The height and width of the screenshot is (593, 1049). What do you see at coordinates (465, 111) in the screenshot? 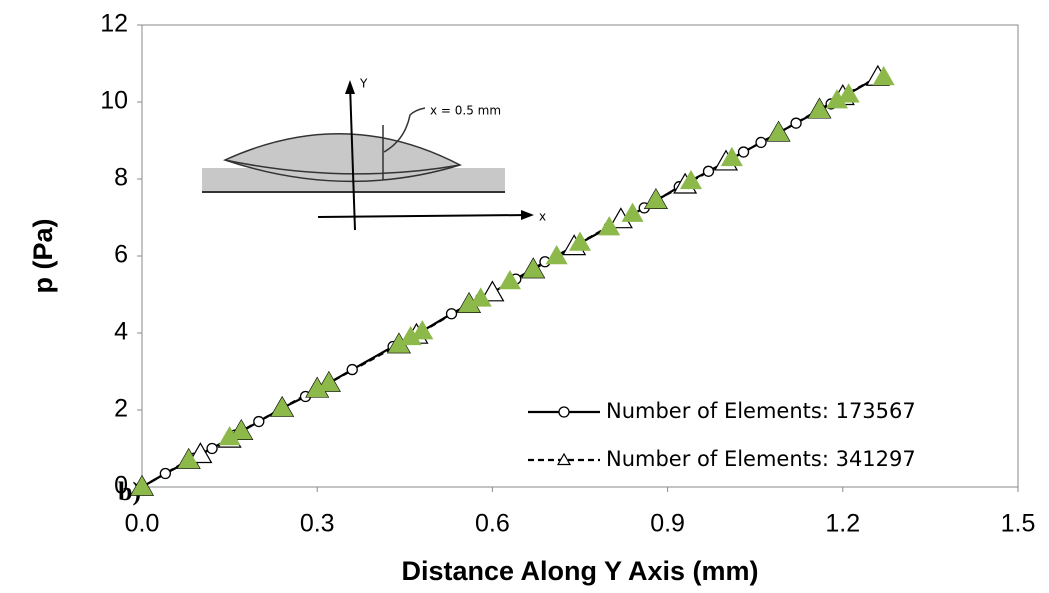
I see `inset-label: x = 0.5 mm` at bounding box center [465, 111].